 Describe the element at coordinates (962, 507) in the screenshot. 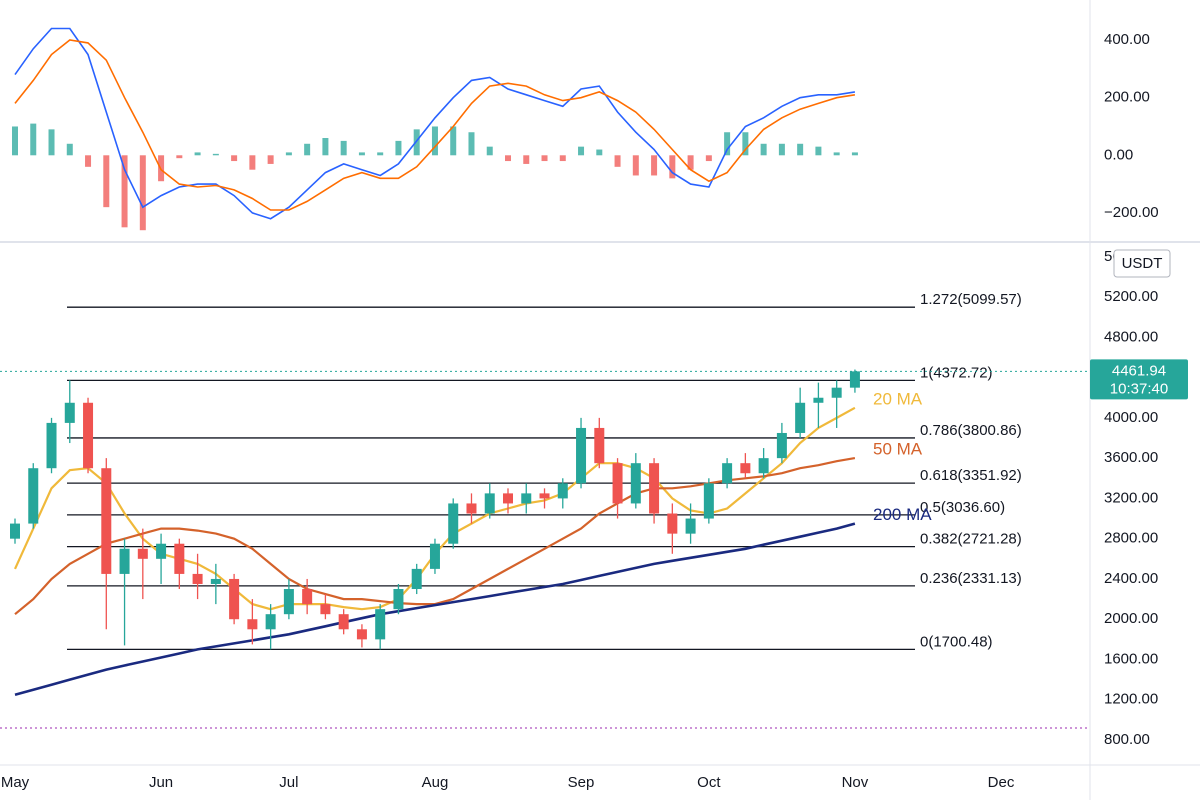

I see `fib-label: 0.5(3036.60)` at that location.